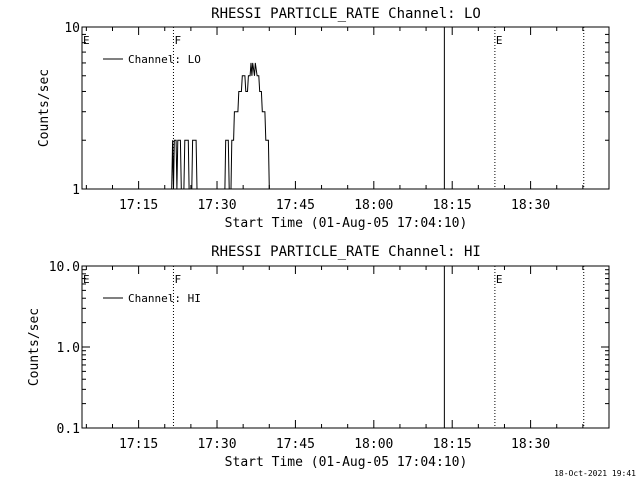 The height and width of the screenshot is (480, 640). What do you see at coordinates (346, 252) in the screenshot?
I see `chart-title: RHESSI PARTICLE_RATE Channel: HI` at bounding box center [346, 252].